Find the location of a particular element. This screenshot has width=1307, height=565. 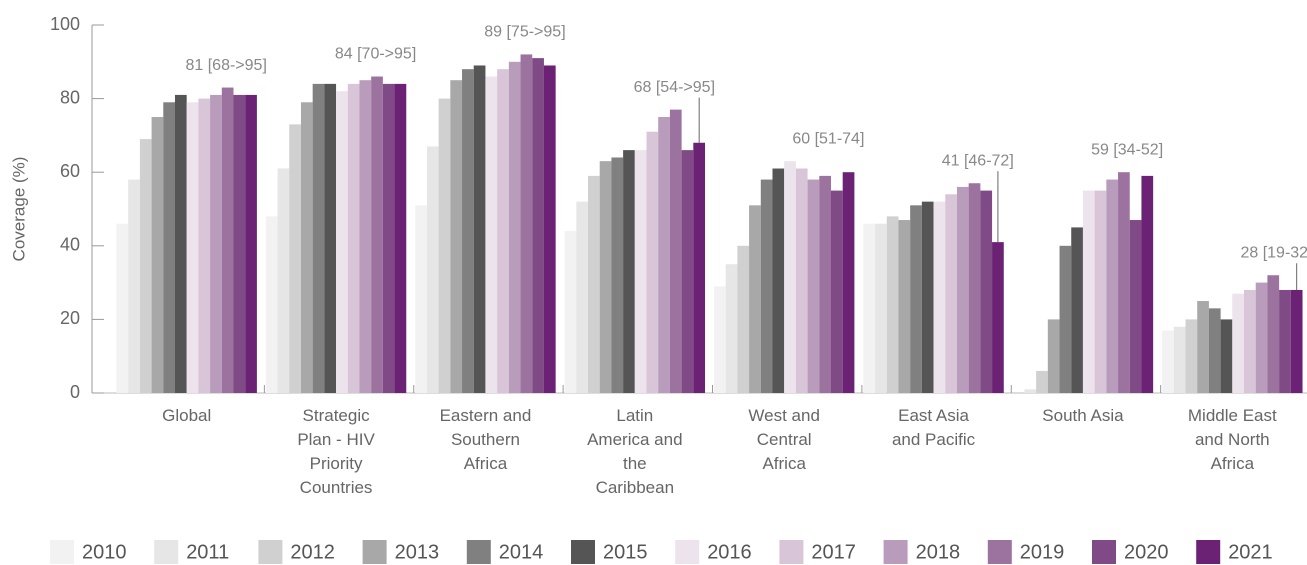

legend-label: 2013 is located at coordinates (417, 552).